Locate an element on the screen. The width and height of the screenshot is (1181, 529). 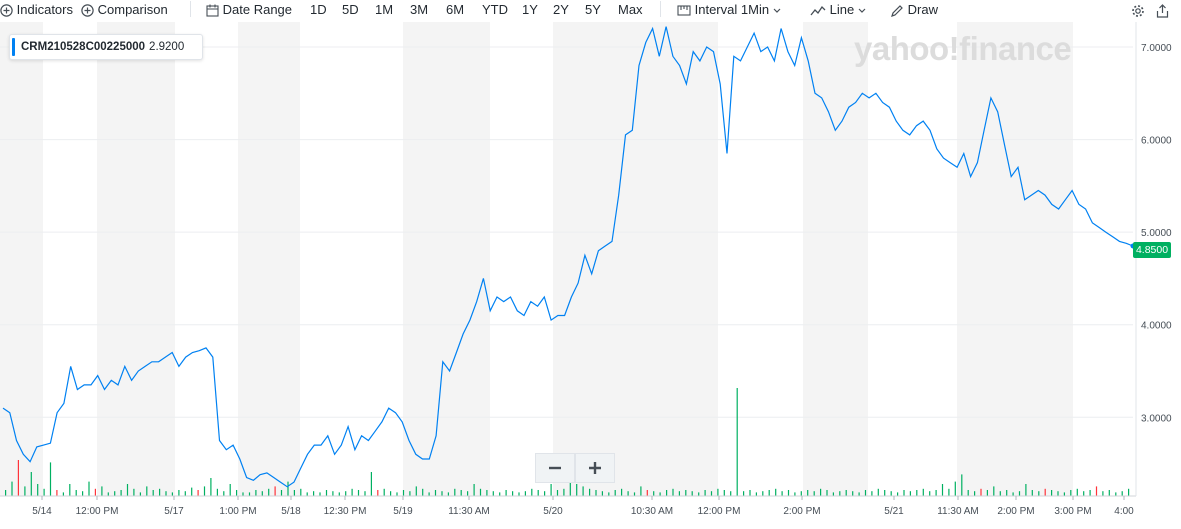
chart-type-button: Line is located at coordinates (838, 9).